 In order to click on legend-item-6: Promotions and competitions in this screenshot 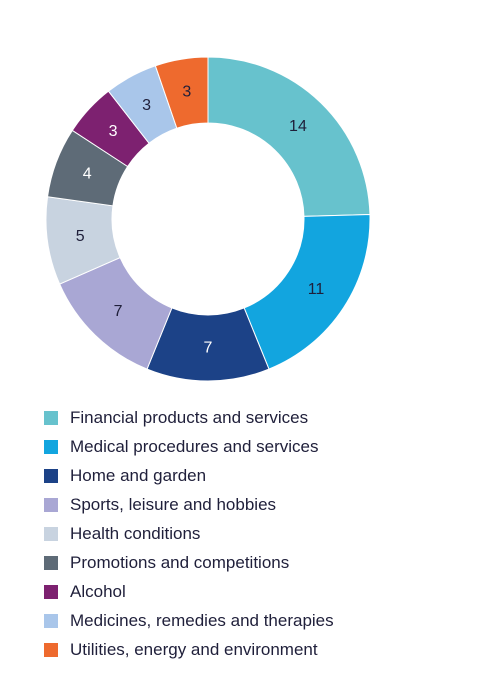, I will do `click(189, 562)`.